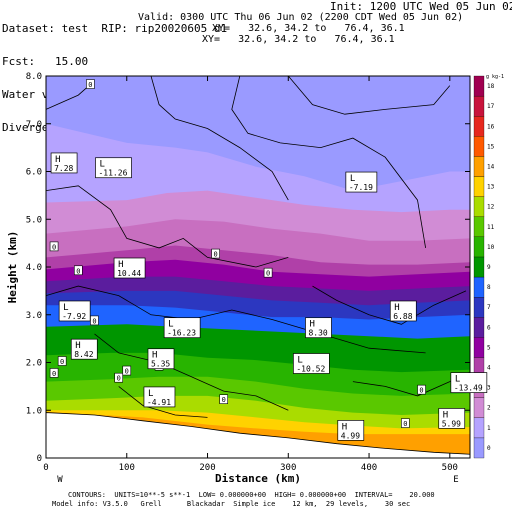 Image resolution: width=512 pixels, height=512 pixels. I want to click on extremum-value: 4.99, so click(350, 435).